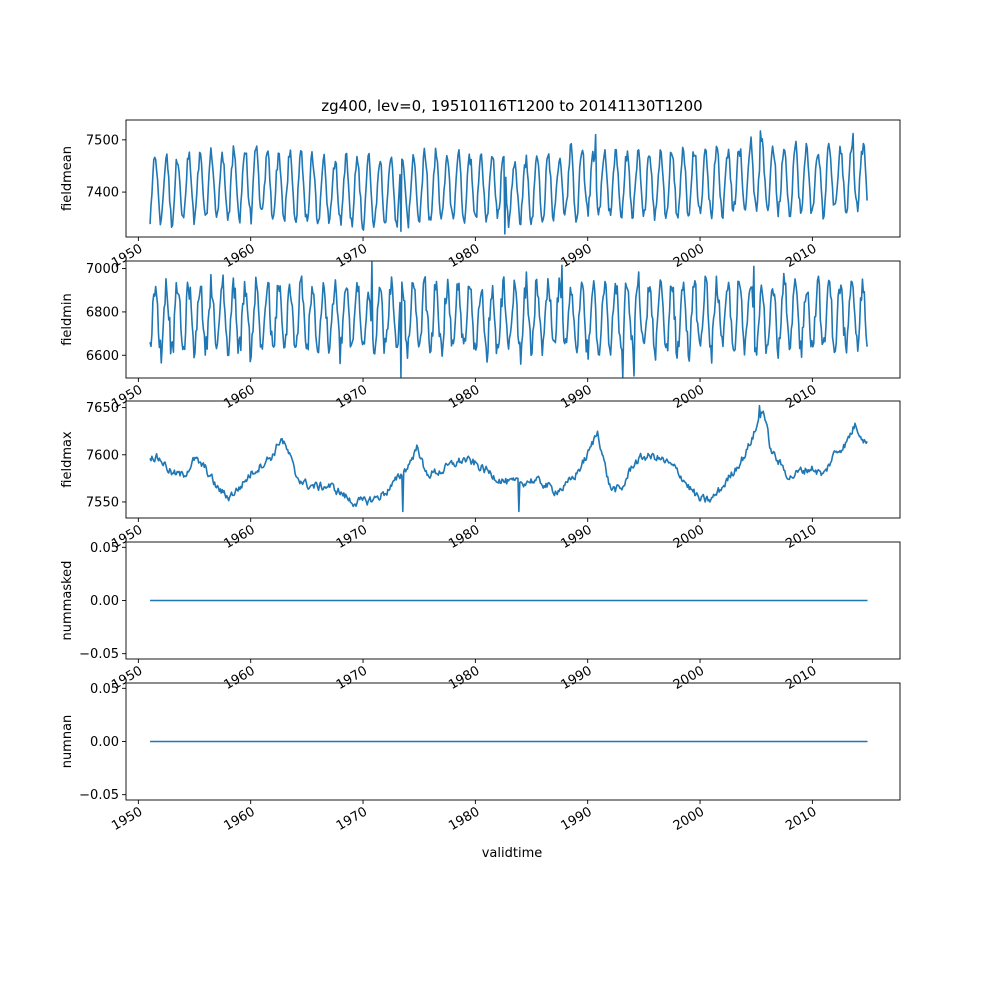 The width and height of the screenshot is (1000, 1000). What do you see at coordinates (127, 819) in the screenshot?
I see `x-tick-label: 1950` at bounding box center [127, 819].